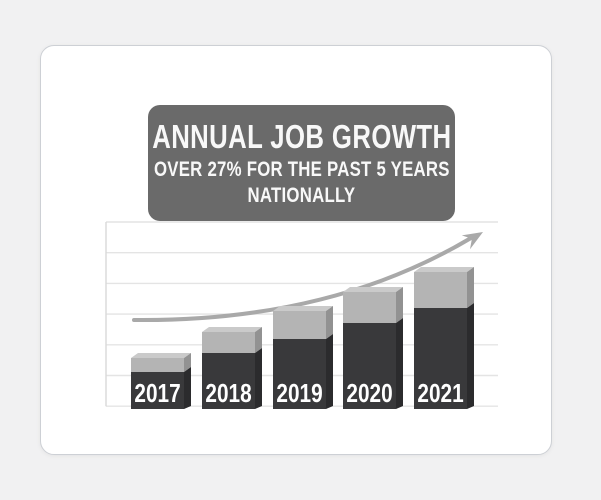 Image resolution: width=601 pixels, height=500 pixels. I want to click on bar-2017: 2017, so click(161, 381).